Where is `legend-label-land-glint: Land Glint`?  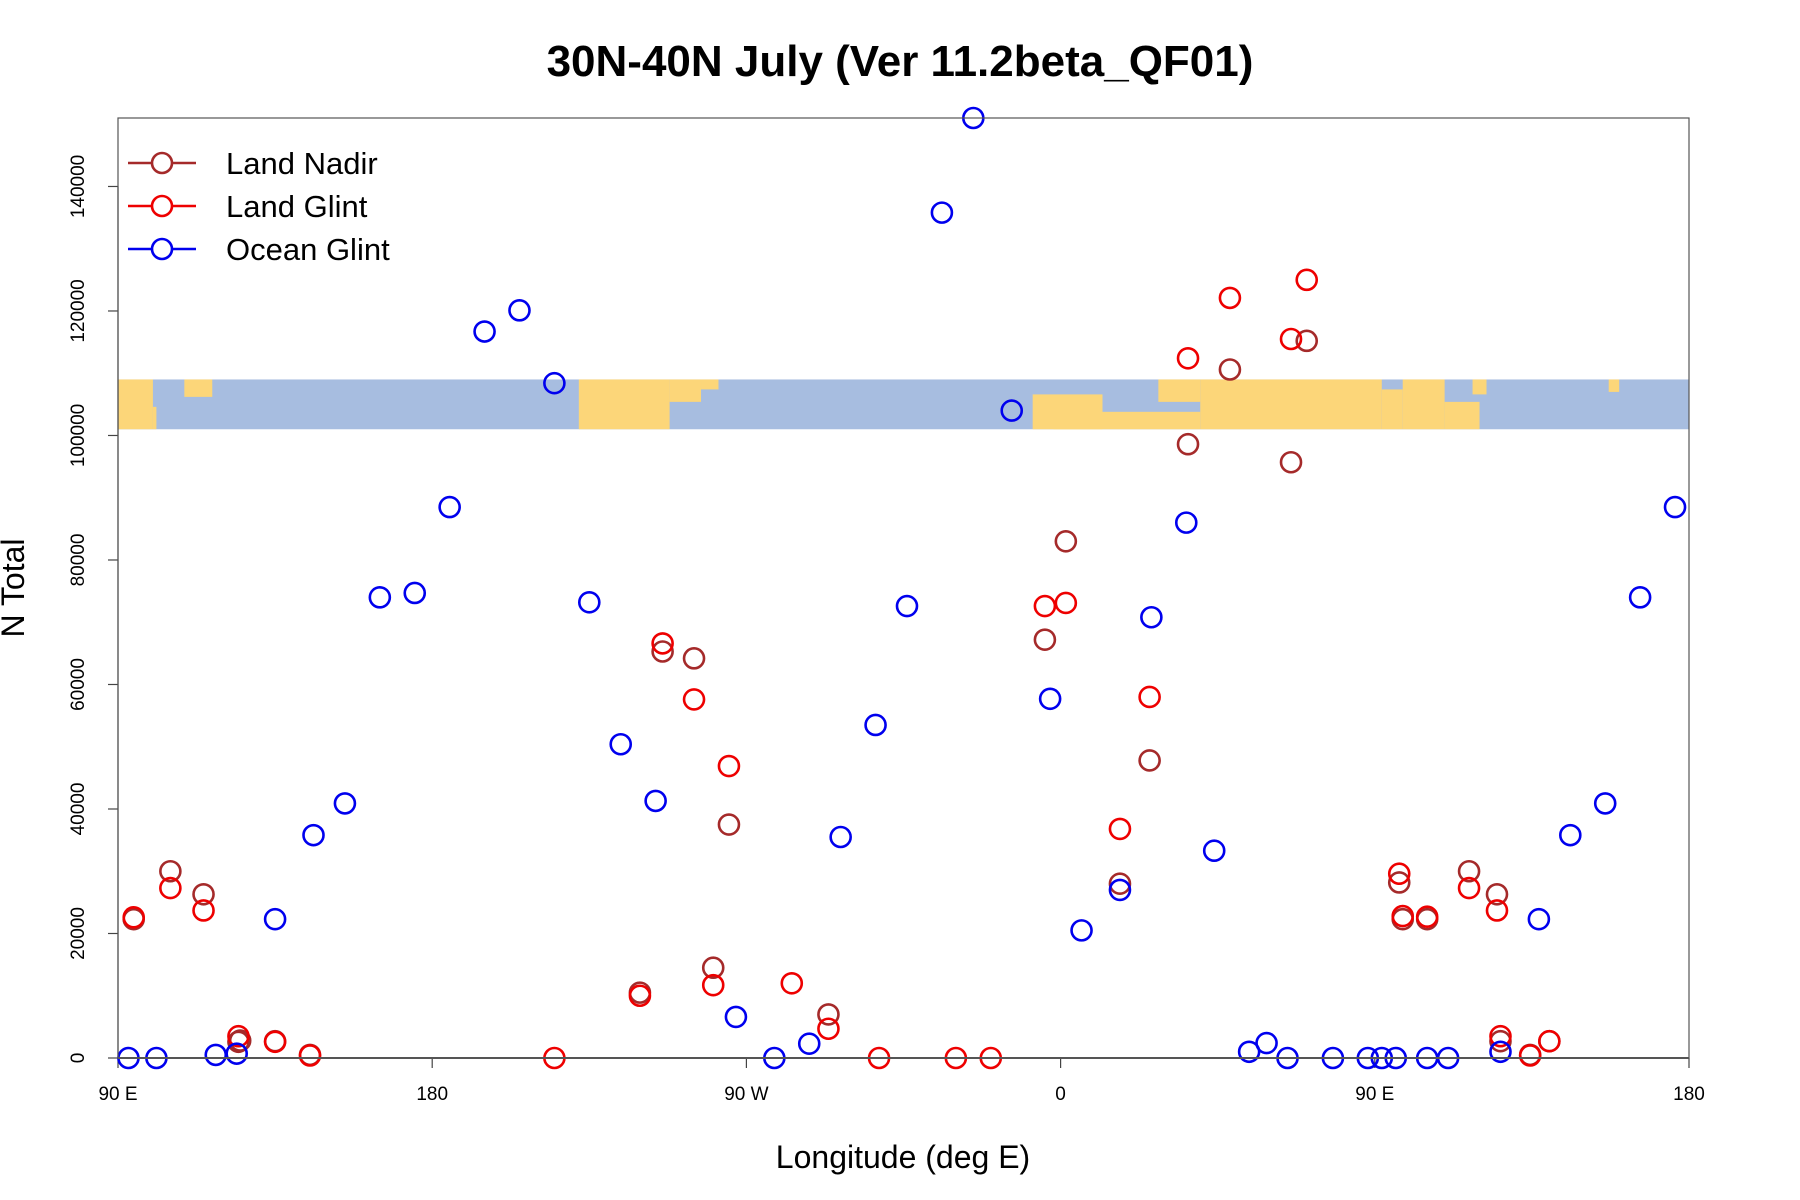 legend-label-land-glint: Land Glint is located at coordinates (297, 206).